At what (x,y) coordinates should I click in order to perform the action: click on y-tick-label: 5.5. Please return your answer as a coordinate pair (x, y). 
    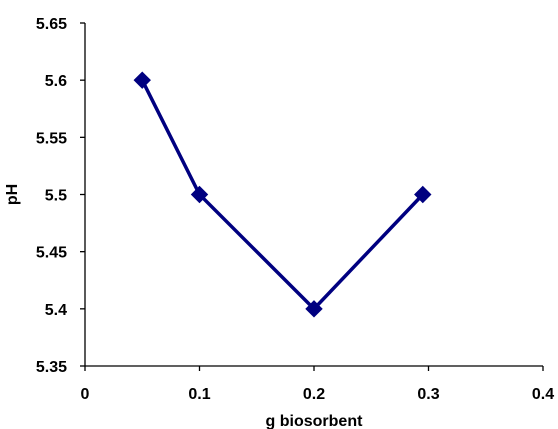
    Looking at the image, I should click on (56, 196).